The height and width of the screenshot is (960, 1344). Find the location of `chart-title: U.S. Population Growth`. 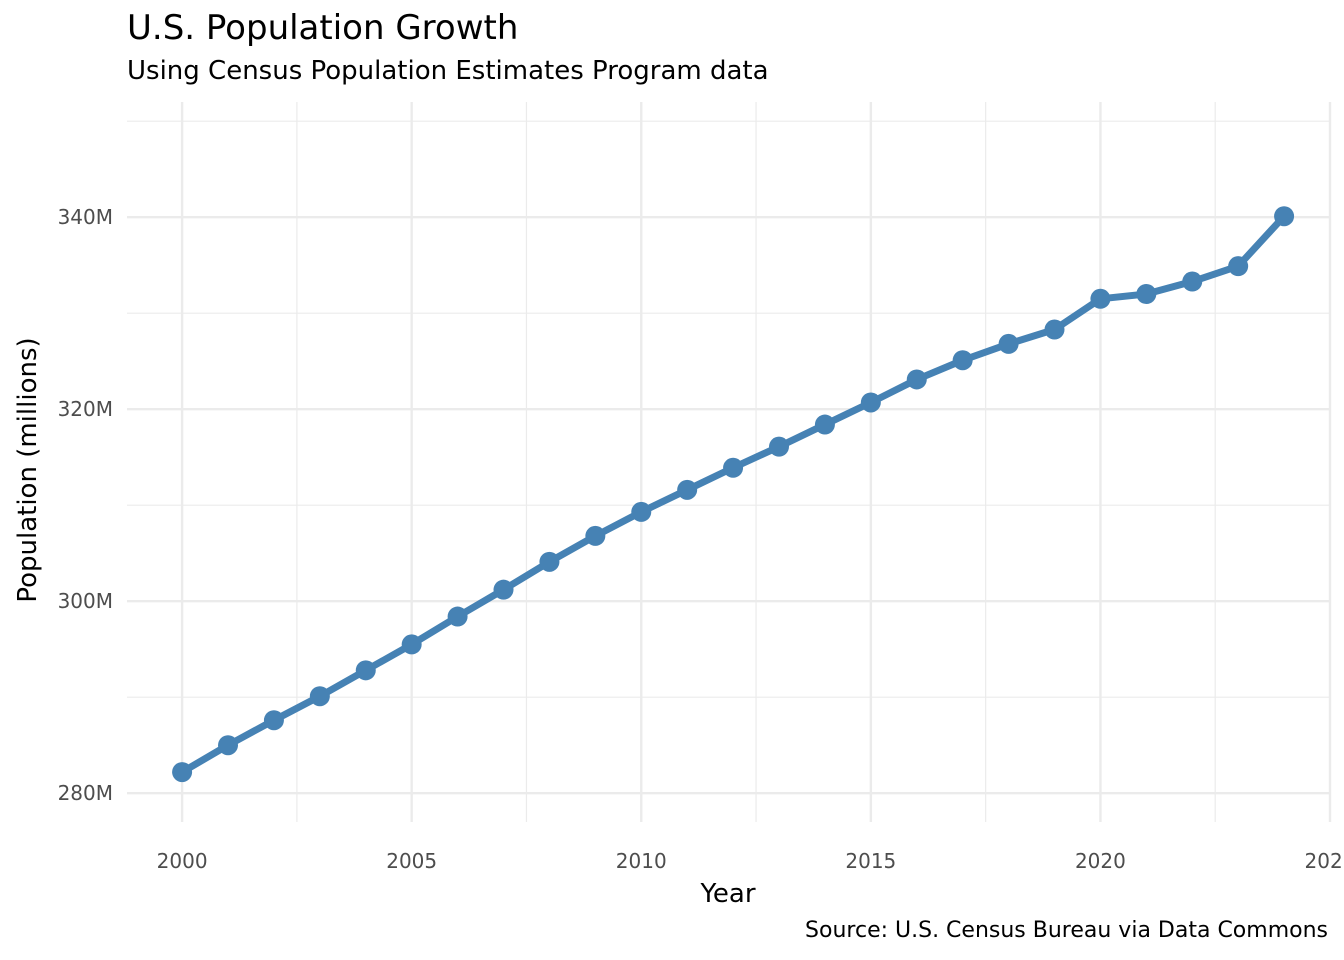

chart-title: U.S. Population Growth is located at coordinates (323, 28).